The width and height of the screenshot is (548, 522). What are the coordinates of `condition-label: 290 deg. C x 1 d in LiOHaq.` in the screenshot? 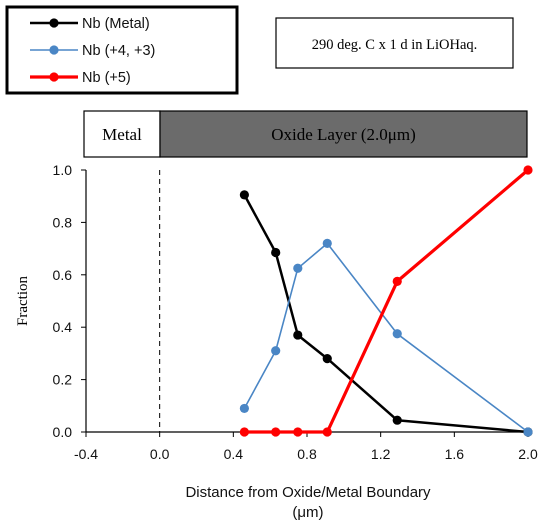 It's located at (395, 45).